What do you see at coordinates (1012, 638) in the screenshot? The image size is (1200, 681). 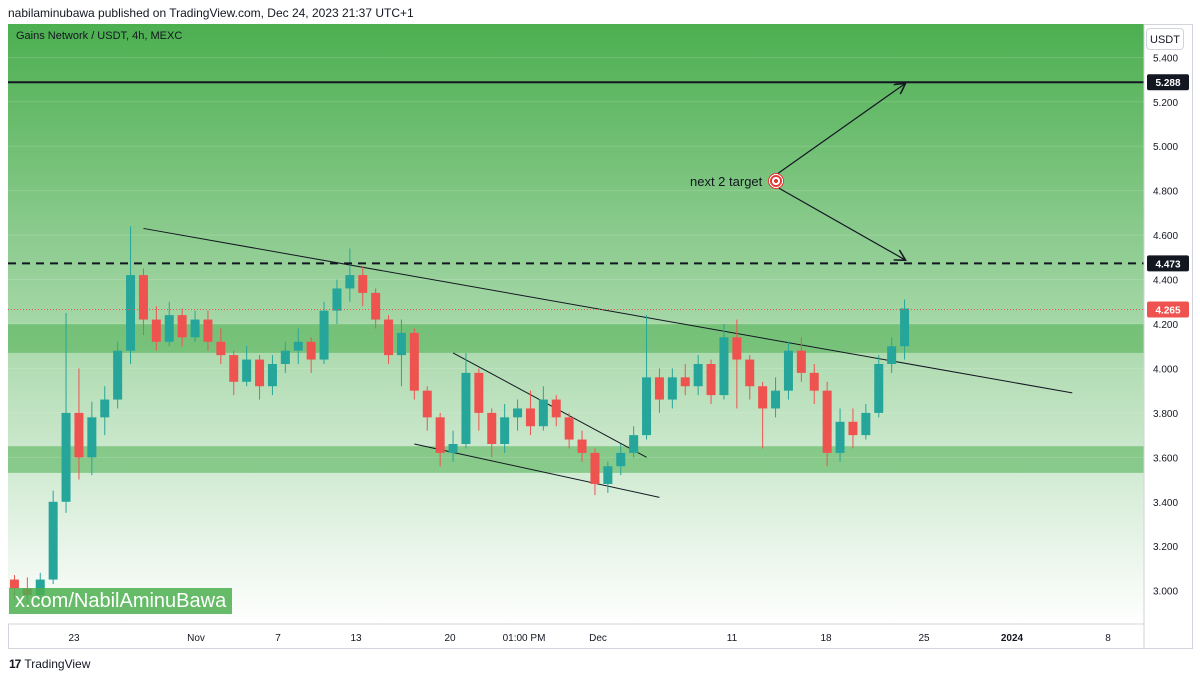 I see `x-tick-label: 2024` at bounding box center [1012, 638].